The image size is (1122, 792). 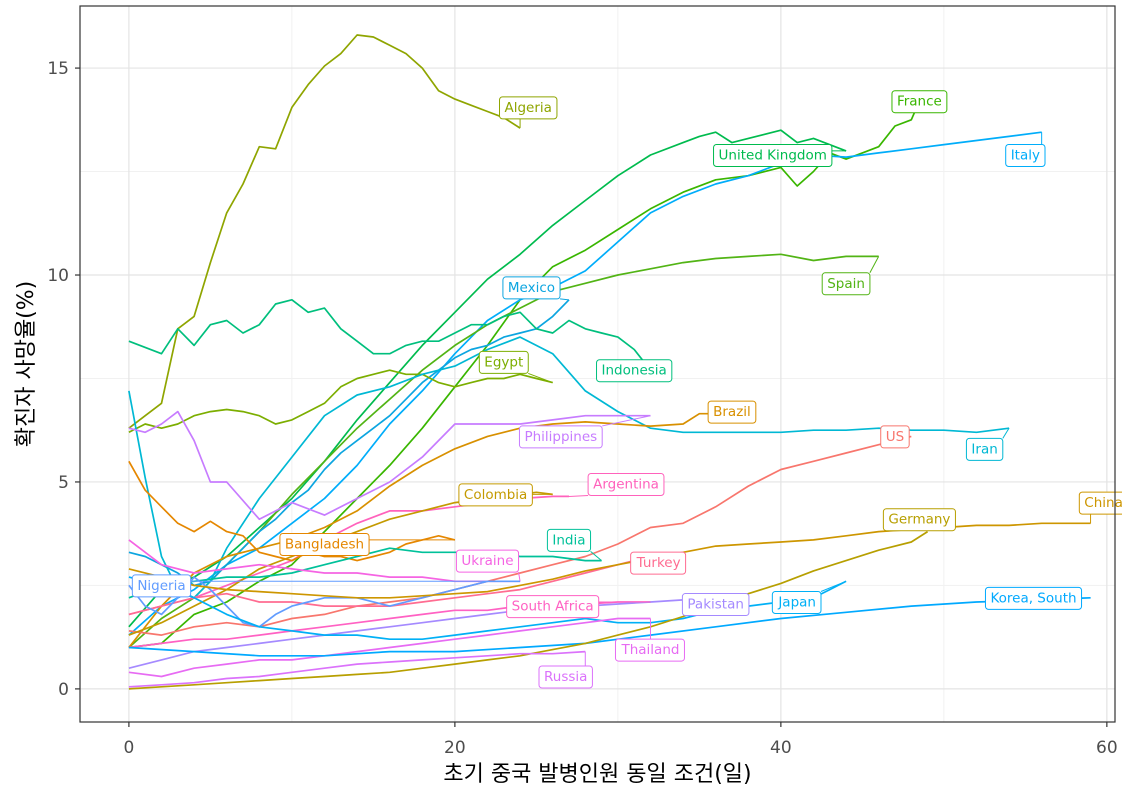 I want to click on series-label-algeria: Algeria, so click(x=528, y=108).